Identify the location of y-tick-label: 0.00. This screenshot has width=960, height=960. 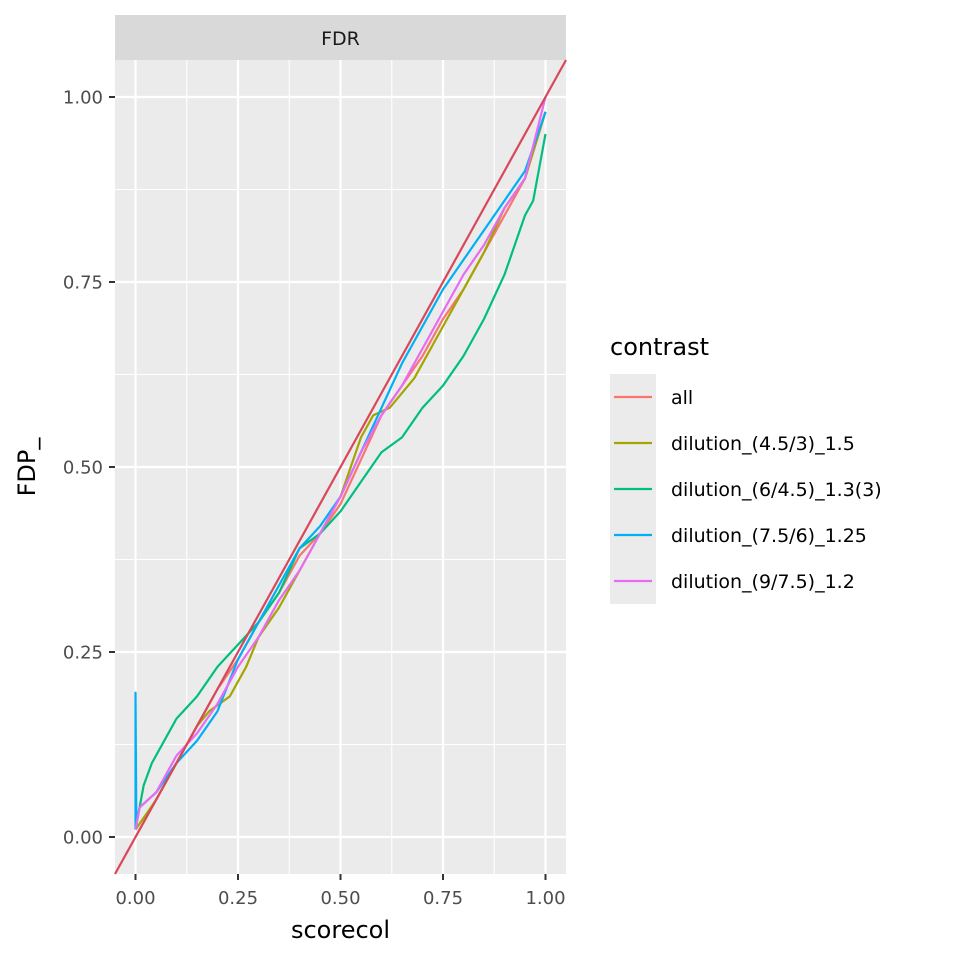
(83, 838).